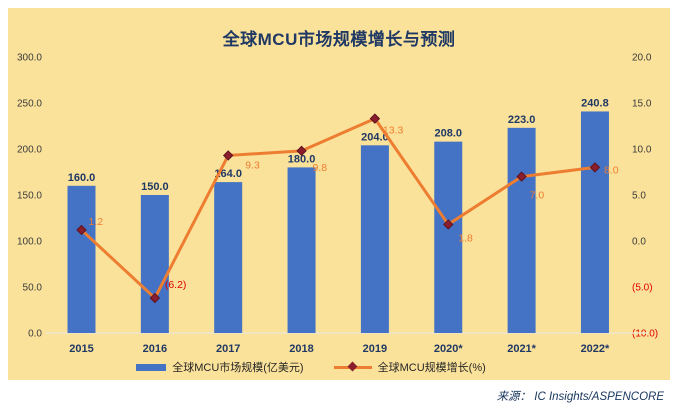 The height and width of the screenshot is (411, 678). I want to click on left-axis-tick: 250.0, so click(29, 104).